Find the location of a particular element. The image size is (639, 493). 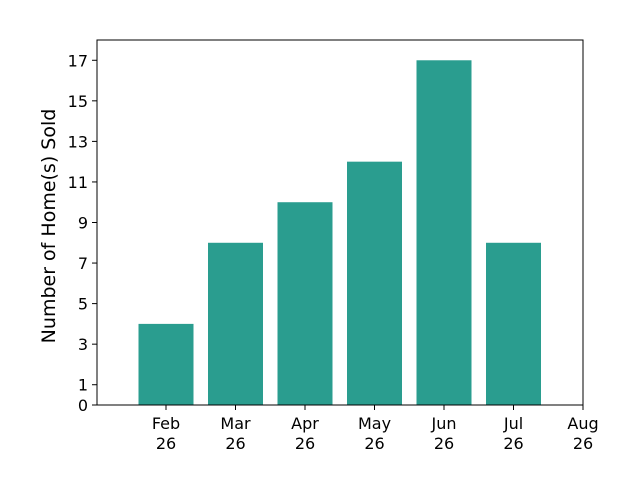

y-tick-label: 9 is located at coordinates (83, 223).